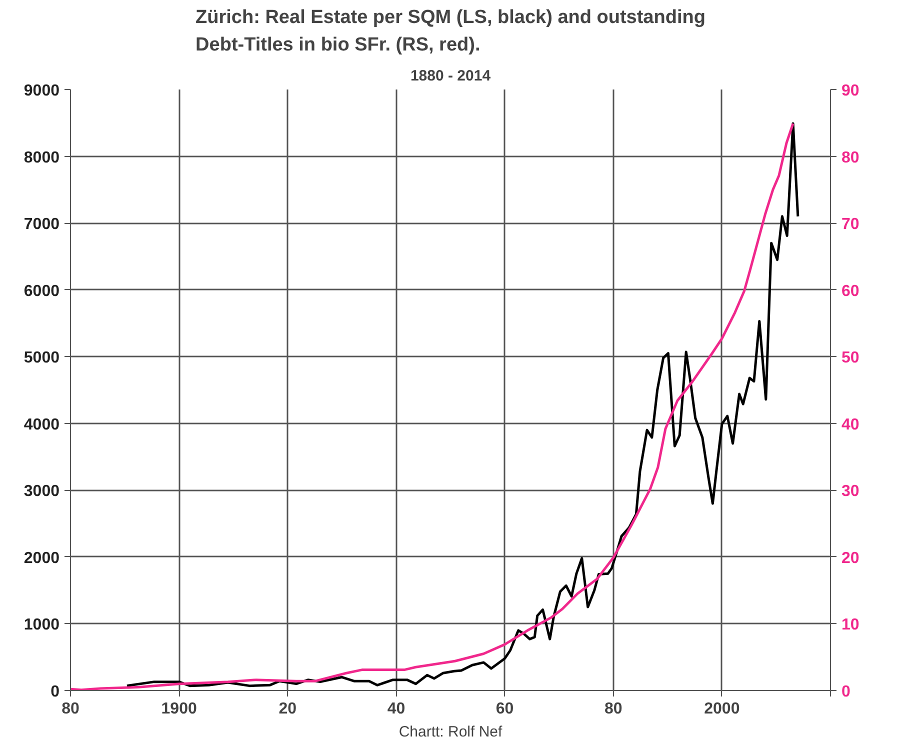 Image resolution: width=923 pixels, height=754 pixels. What do you see at coordinates (42, 491) in the screenshot?
I see `y-tick-label: 3000` at bounding box center [42, 491].